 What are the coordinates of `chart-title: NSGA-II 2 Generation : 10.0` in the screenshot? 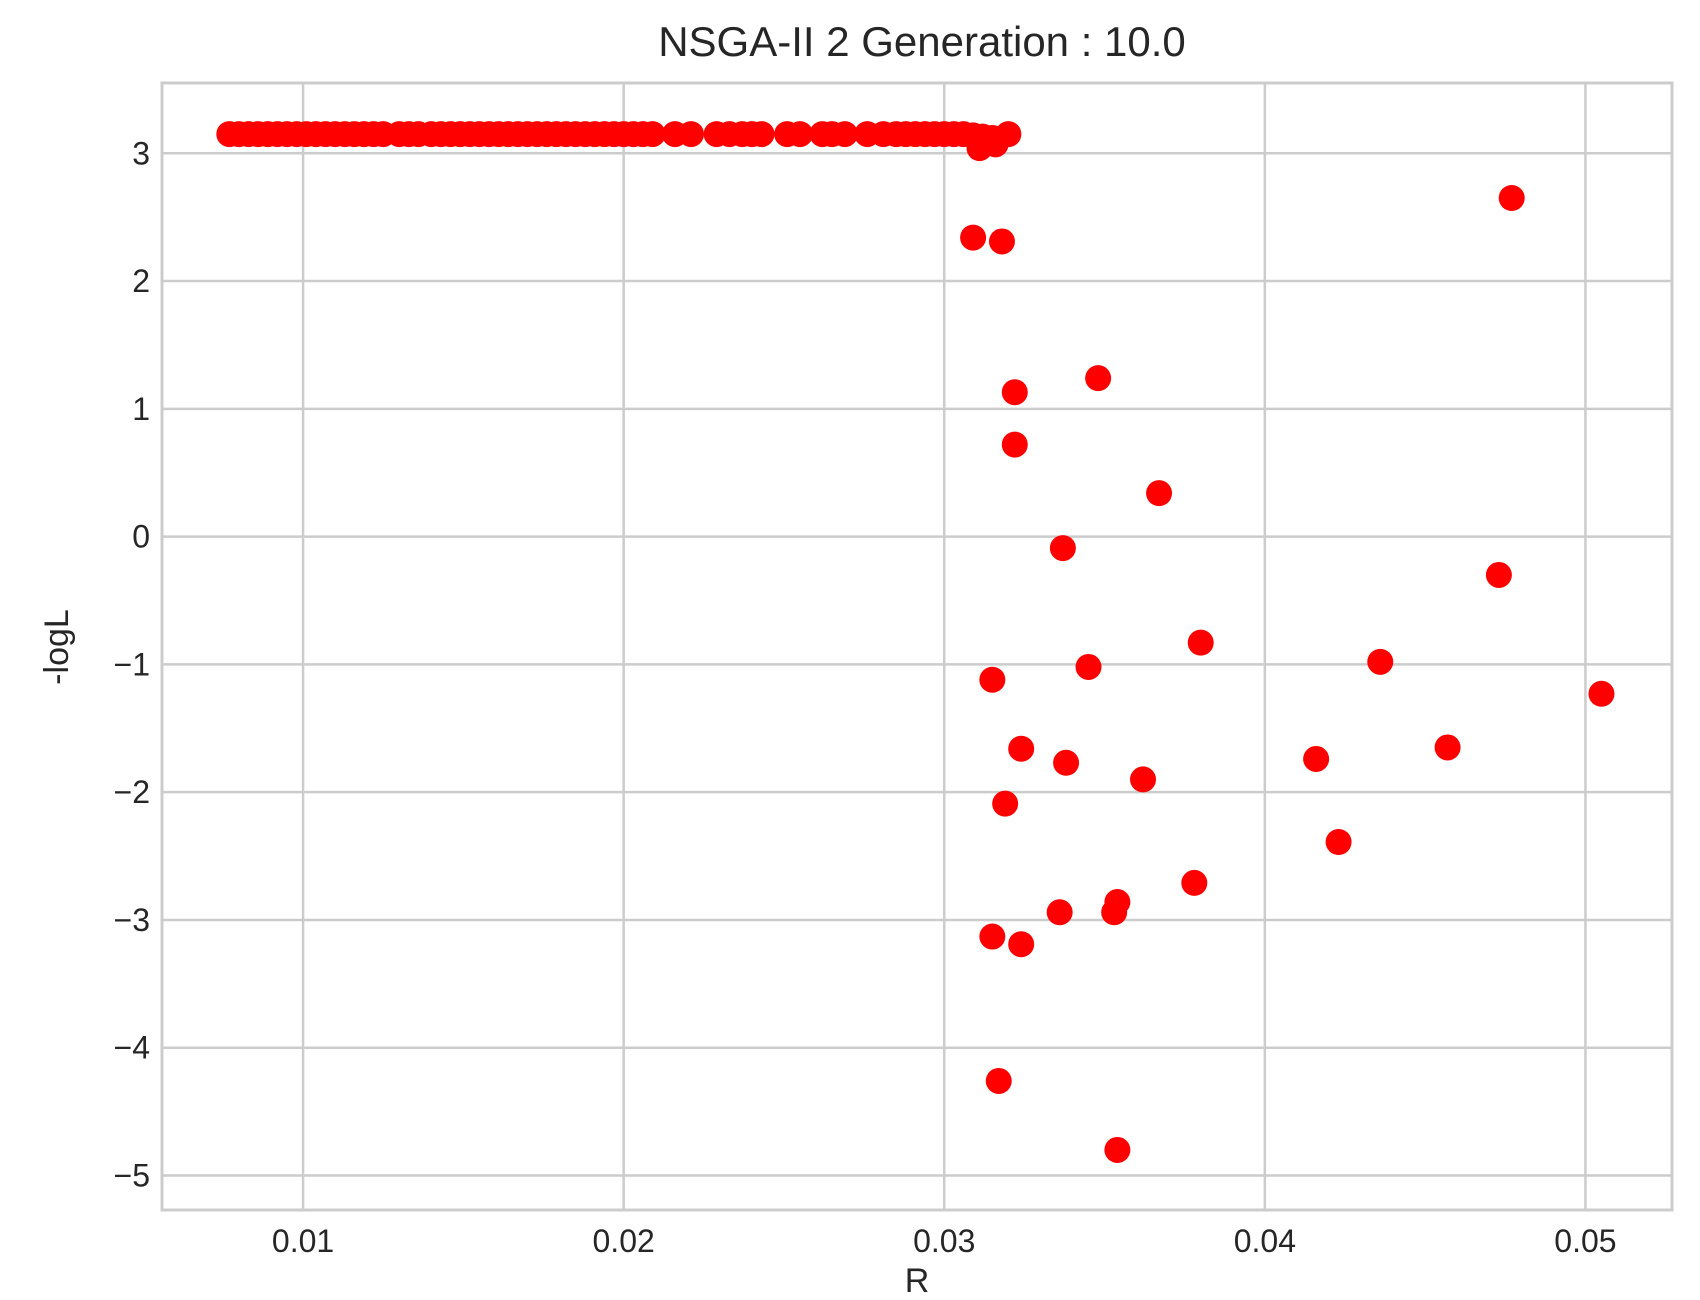 It's located at (922, 41).